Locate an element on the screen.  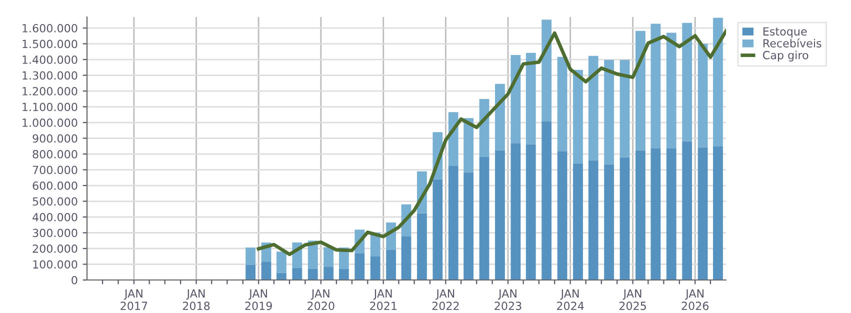
y-tick-label: 700.000 is located at coordinates (55, 170).